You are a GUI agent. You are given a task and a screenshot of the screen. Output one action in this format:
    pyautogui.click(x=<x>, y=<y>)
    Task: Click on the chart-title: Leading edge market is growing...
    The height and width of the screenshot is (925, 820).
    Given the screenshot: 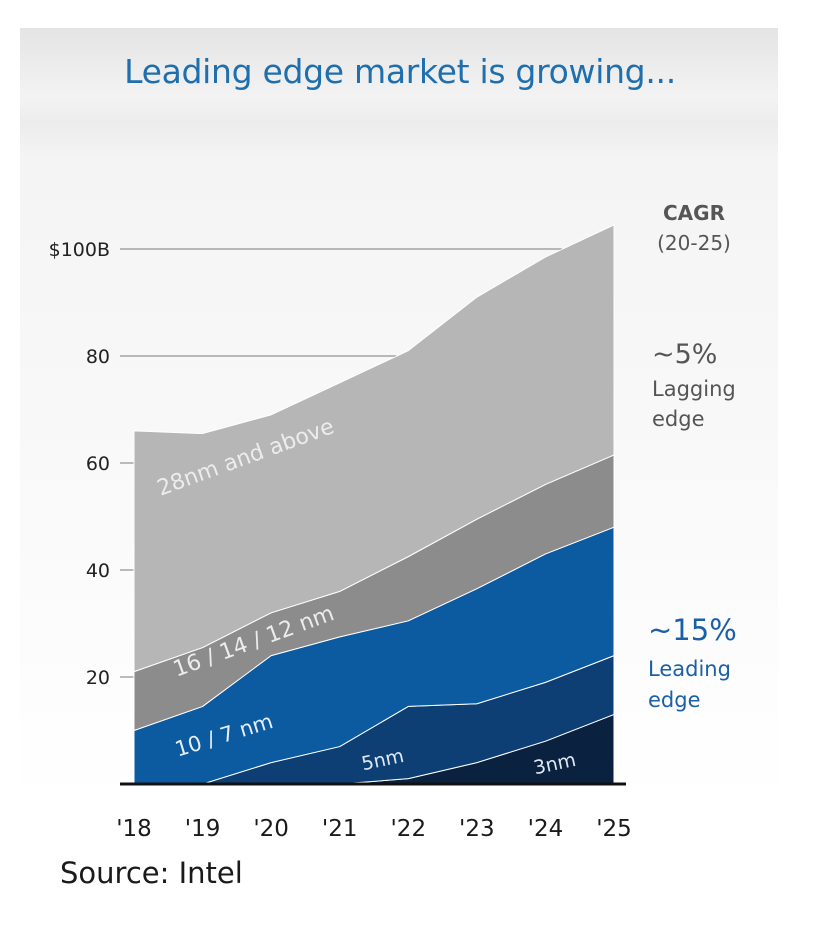 What is the action you would take?
    pyautogui.click(x=400, y=71)
    